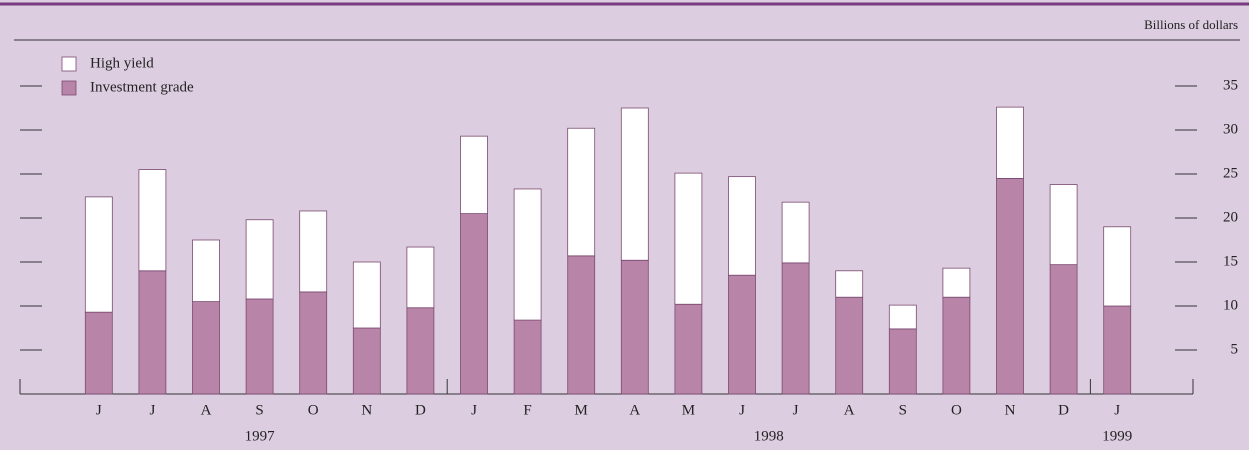  Describe the element at coordinates (527, 410) in the screenshot. I see `x-tick-label: F` at that location.